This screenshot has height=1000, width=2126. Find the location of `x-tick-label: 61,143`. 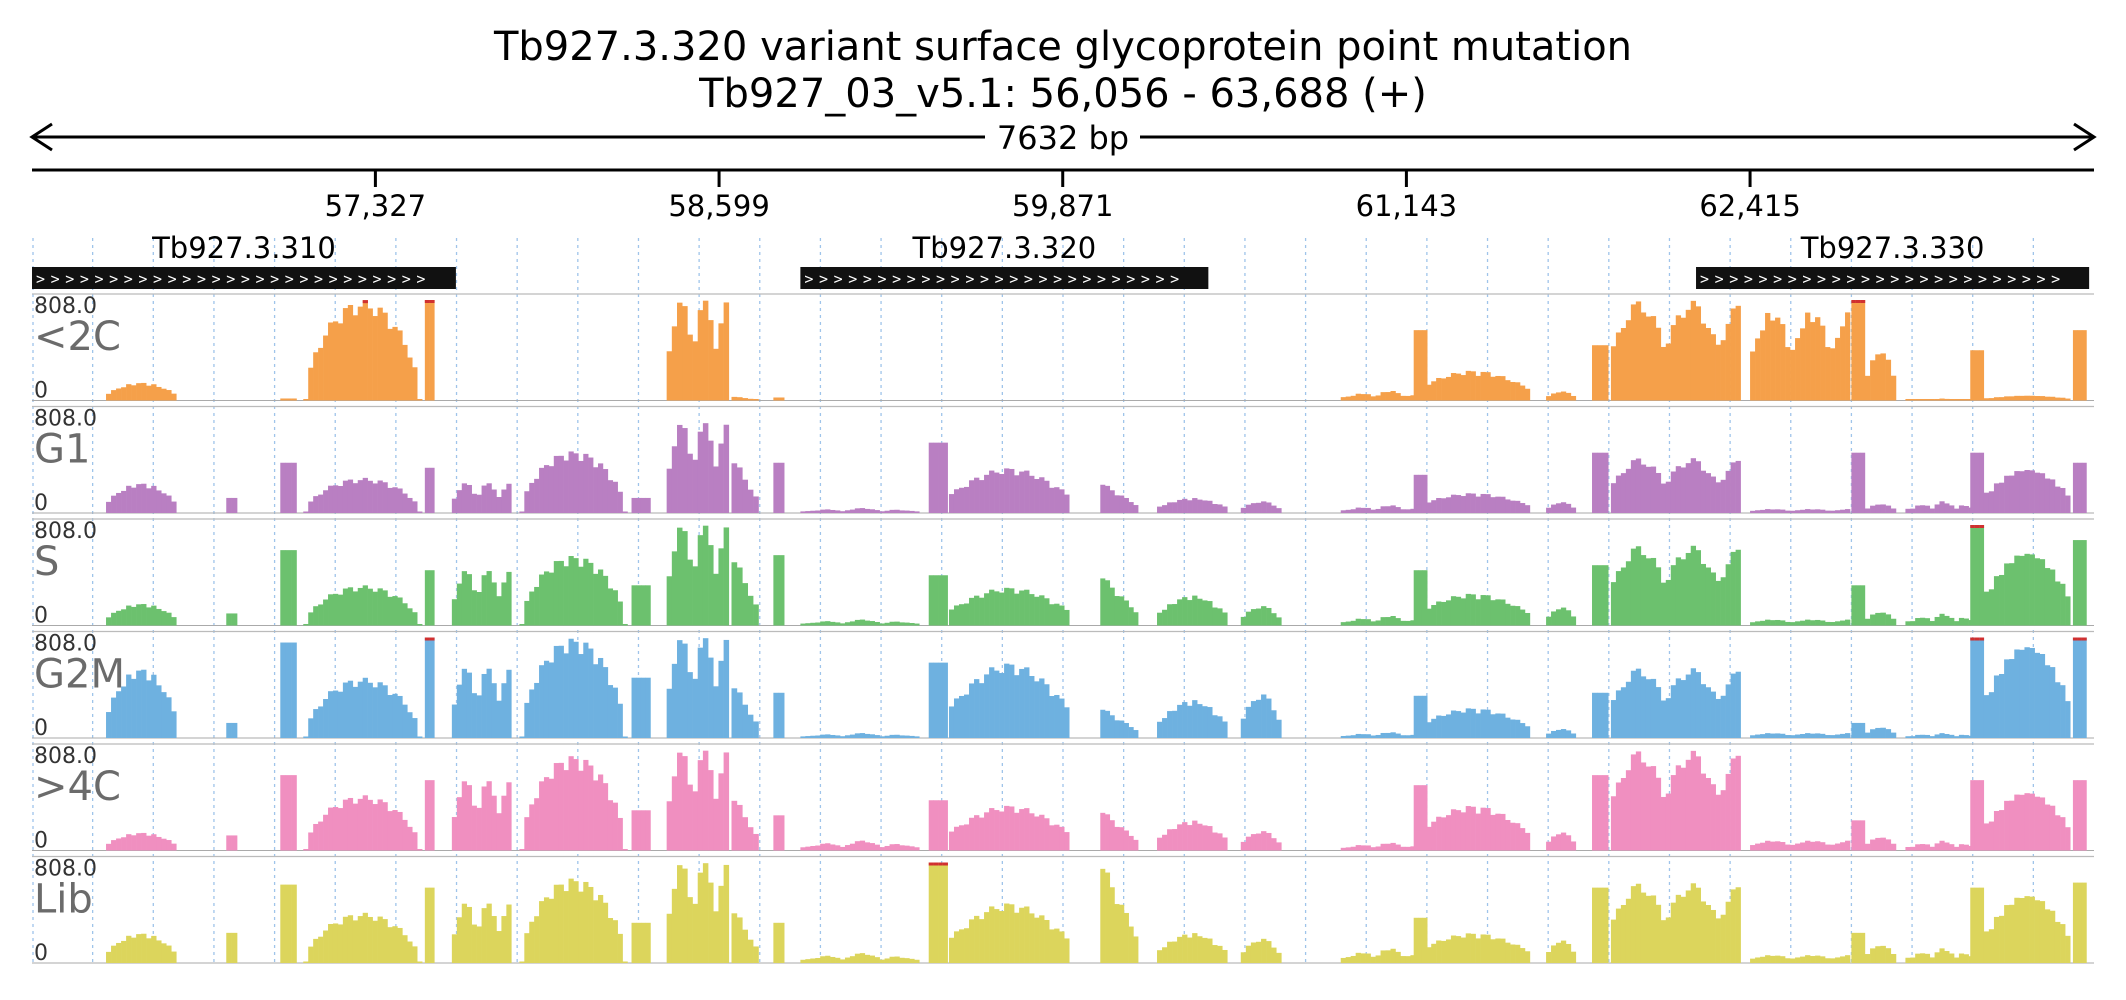

x-tick-label: 61,143 is located at coordinates (1406, 206).